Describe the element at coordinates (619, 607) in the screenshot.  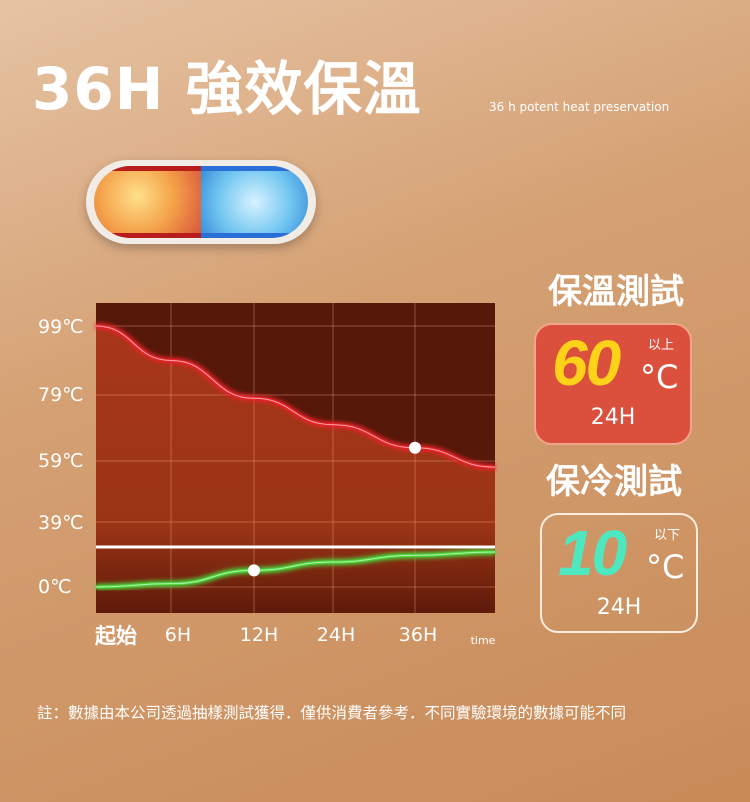
I see `cold-test-duration: 24H` at that location.